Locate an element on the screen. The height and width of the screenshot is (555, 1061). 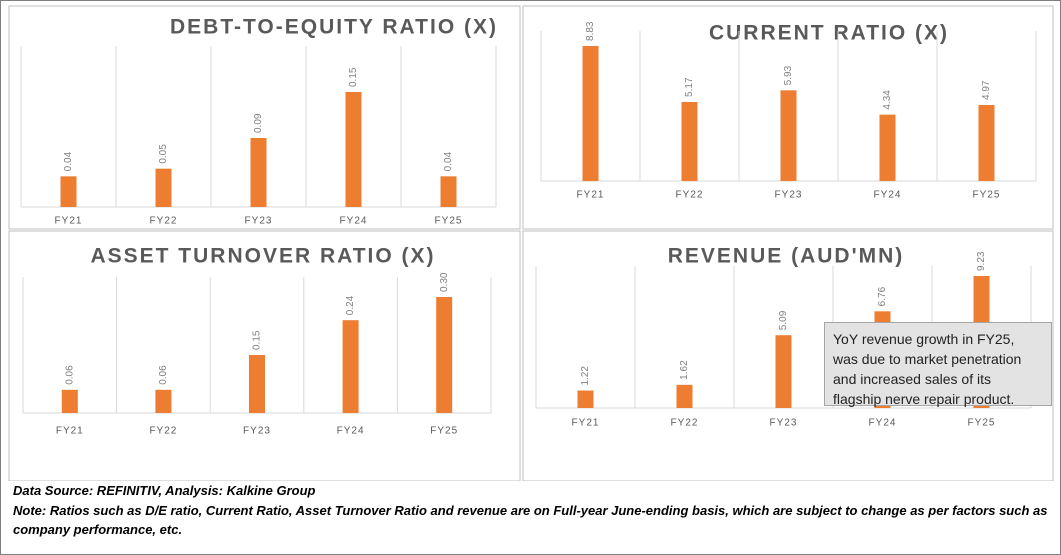
chart-title: CURRENT RATIO (X) is located at coordinates (829, 33).